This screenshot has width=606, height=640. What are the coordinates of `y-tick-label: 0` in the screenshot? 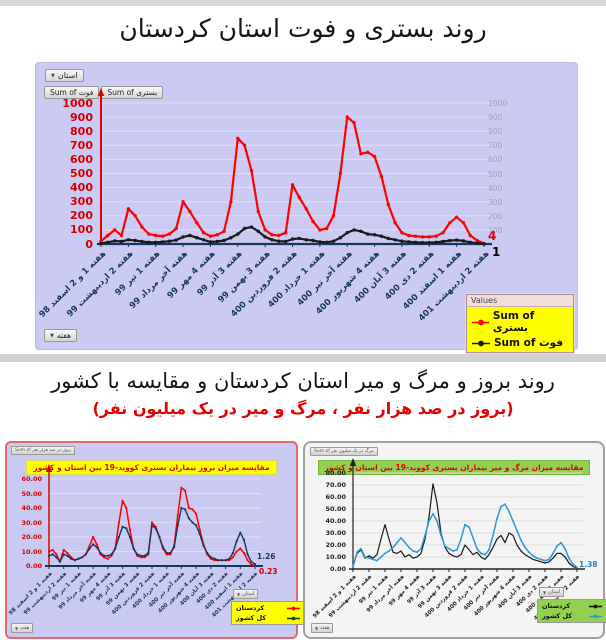 It's located at (89, 244).